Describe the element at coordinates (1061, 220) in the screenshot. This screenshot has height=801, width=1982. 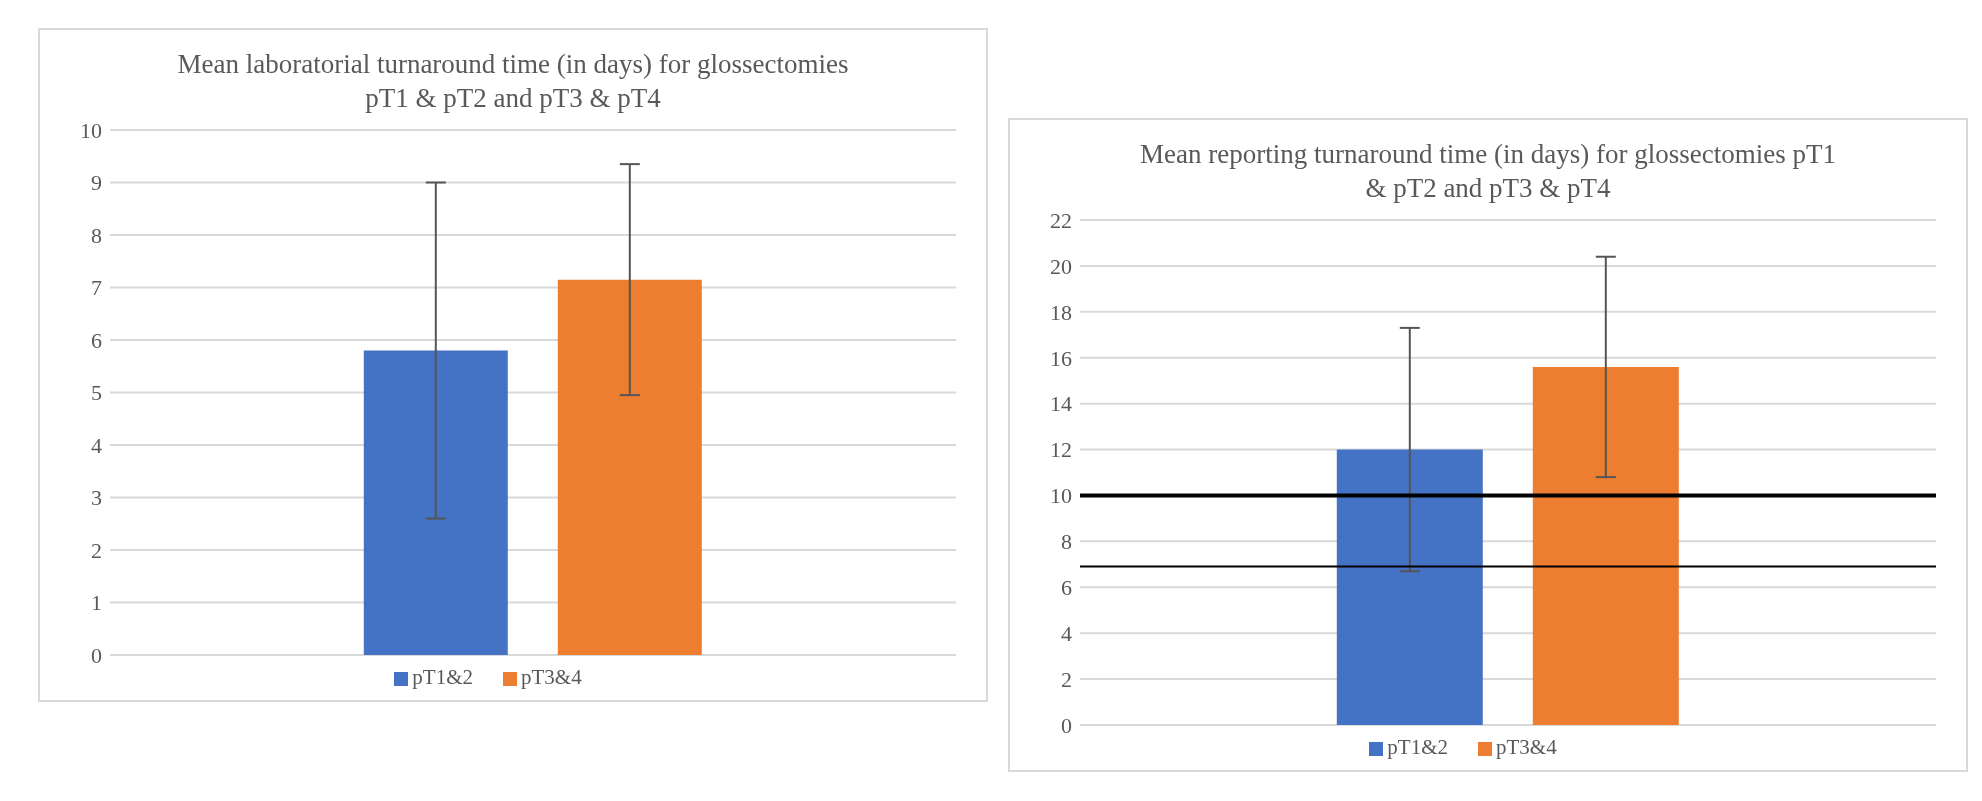
I see `y-tick-label: 22` at that location.